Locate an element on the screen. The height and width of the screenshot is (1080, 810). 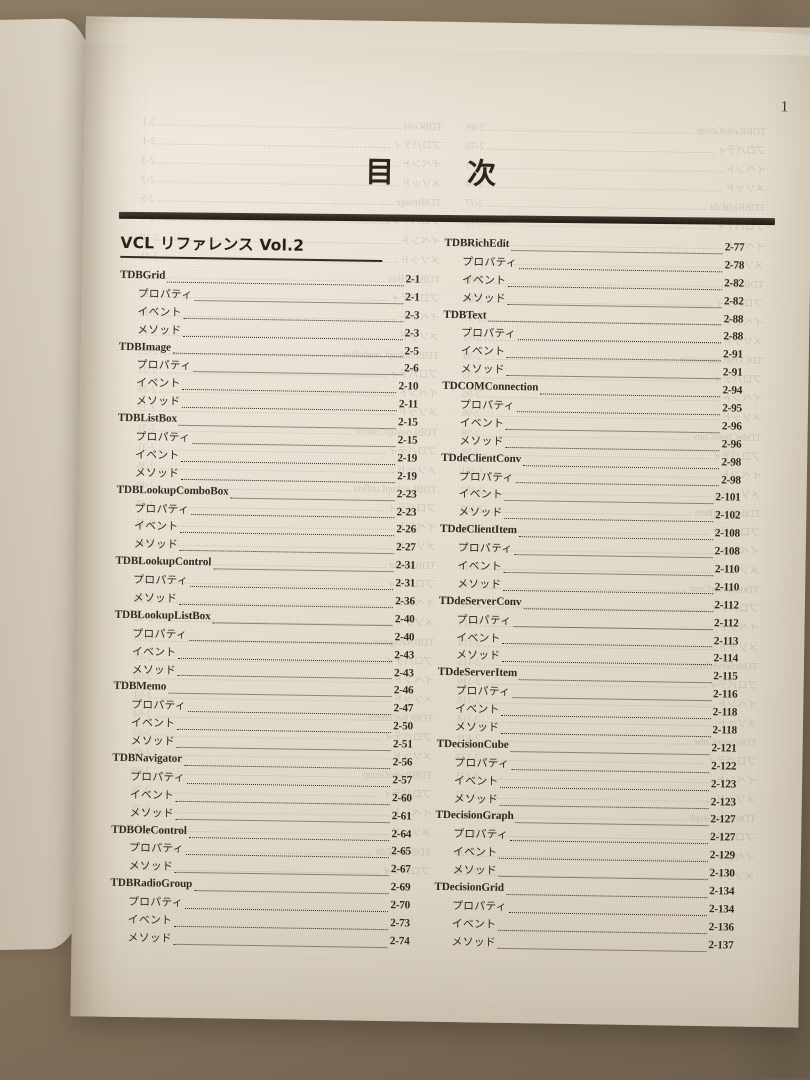
toc-entry: メソッド 2-74 is located at coordinates (259, 940).